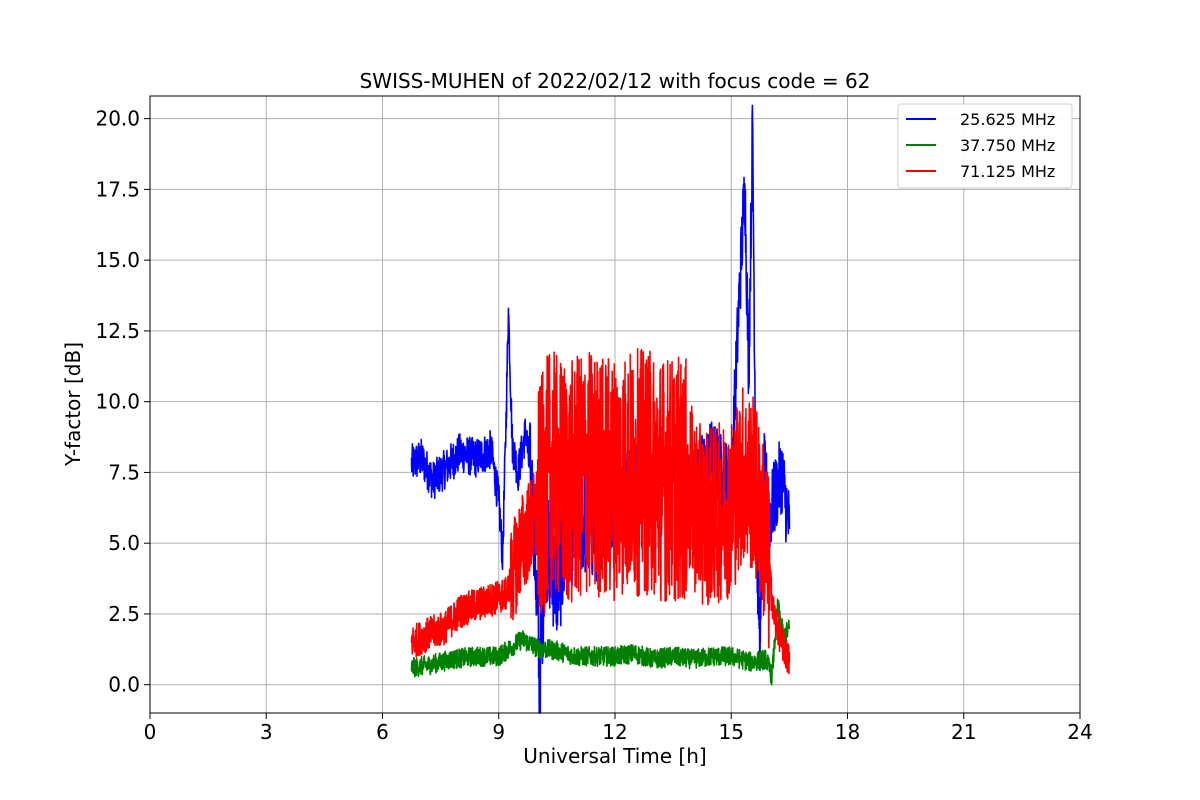 The width and height of the screenshot is (1200, 800). What do you see at coordinates (150, 732) in the screenshot?
I see `x-tick-label: 0` at bounding box center [150, 732].